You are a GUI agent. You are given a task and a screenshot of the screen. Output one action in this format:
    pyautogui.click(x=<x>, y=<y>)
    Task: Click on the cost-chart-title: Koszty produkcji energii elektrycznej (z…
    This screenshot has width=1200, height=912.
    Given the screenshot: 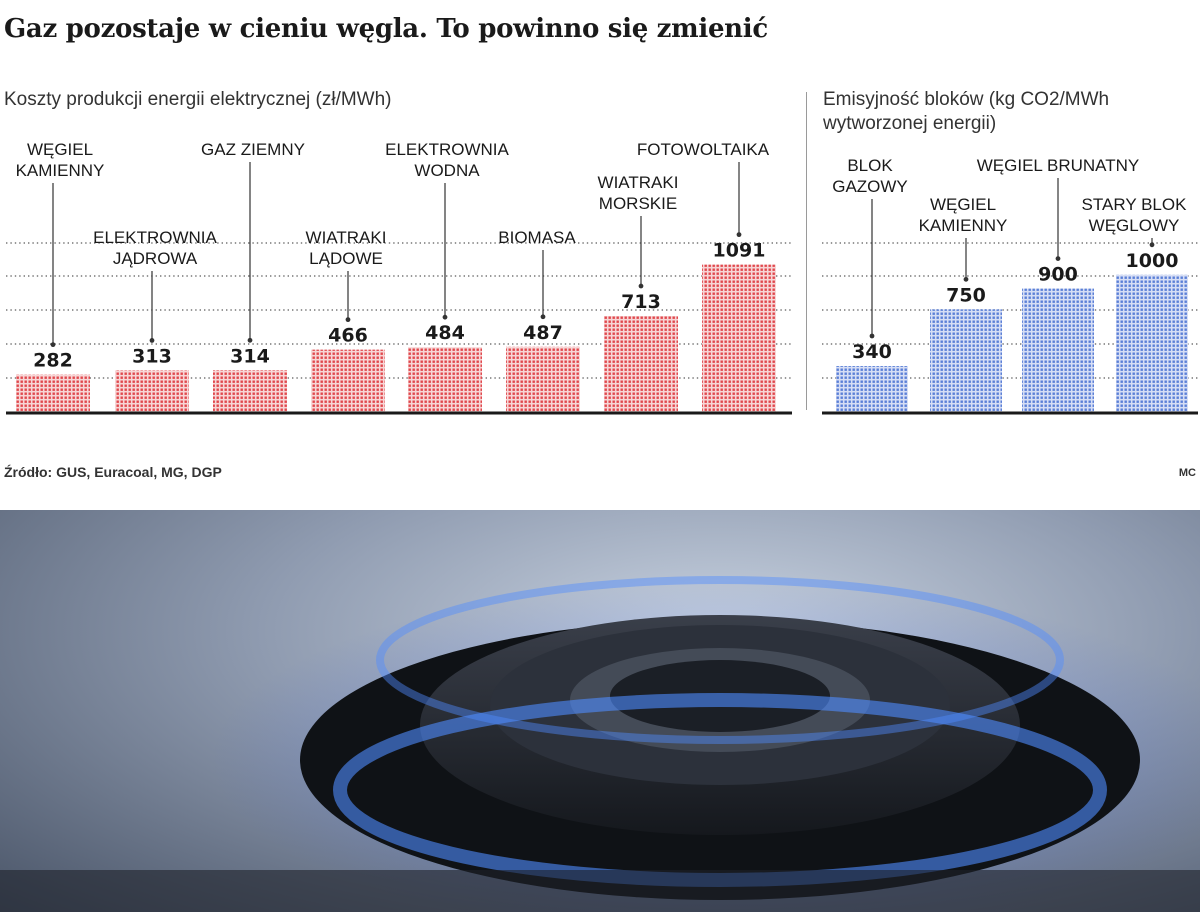 What is the action you would take?
    pyautogui.click(x=198, y=99)
    